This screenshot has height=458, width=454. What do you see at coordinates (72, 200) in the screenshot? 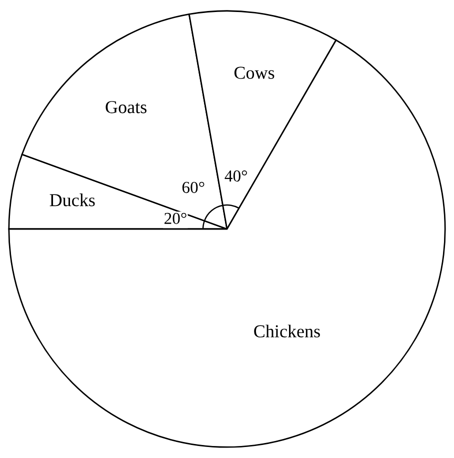
I see `slice-label: Ducks` at bounding box center [72, 200].